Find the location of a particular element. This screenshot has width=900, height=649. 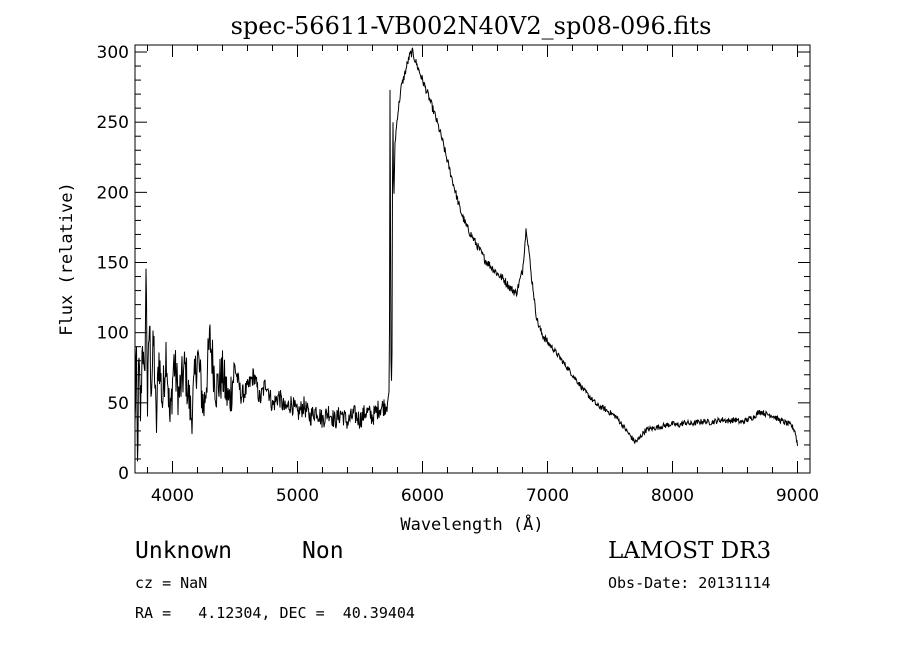

x-tick-label: 4000 is located at coordinates (172, 496).